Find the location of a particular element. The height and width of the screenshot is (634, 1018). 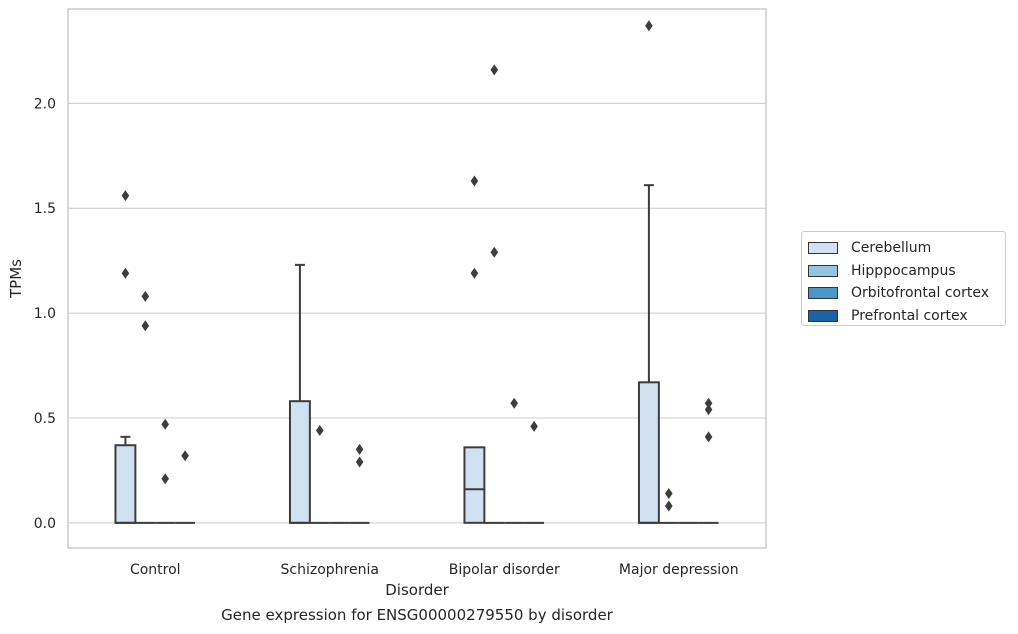

y-axis-label: TPMs is located at coordinates (16, 279).